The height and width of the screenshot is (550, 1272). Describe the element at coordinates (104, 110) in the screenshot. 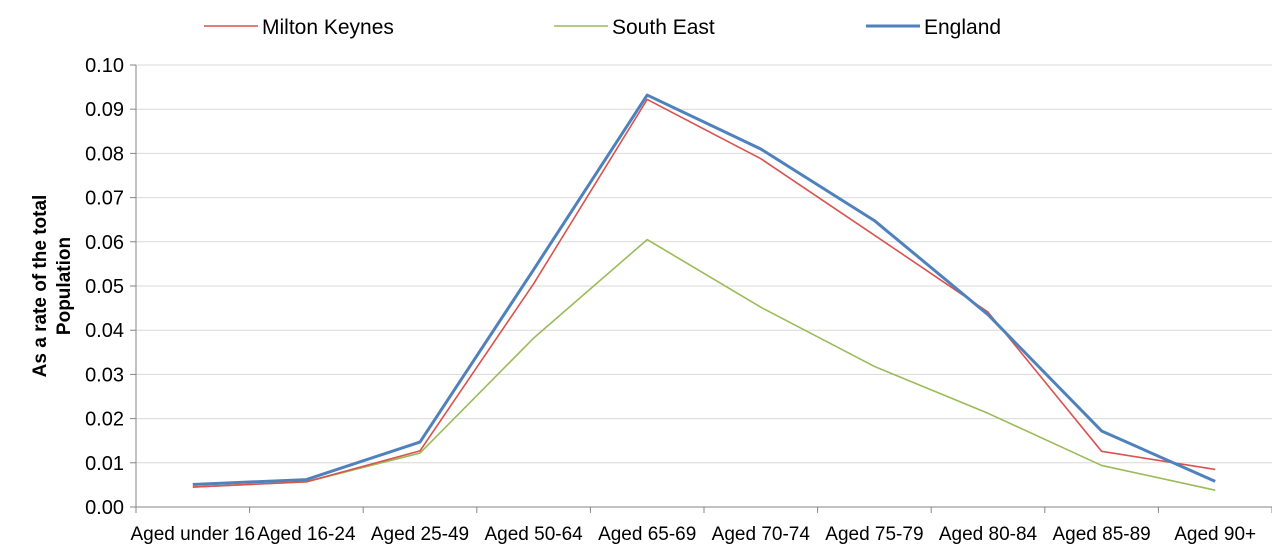

I see `y-tick-label: 0.09` at that location.